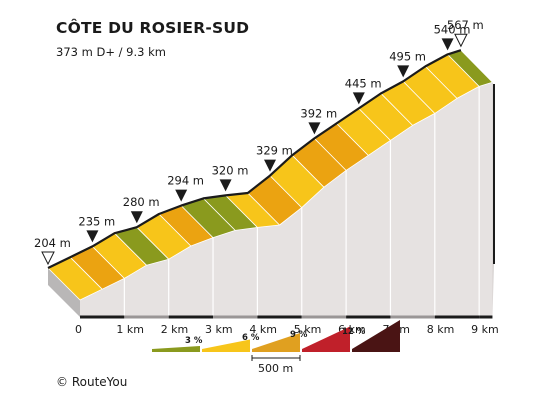 This screenshot has width=550, height=400. What do you see at coordinates (219, 329) in the screenshot?
I see `x-tick-label: 3 km` at bounding box center [219, 329].